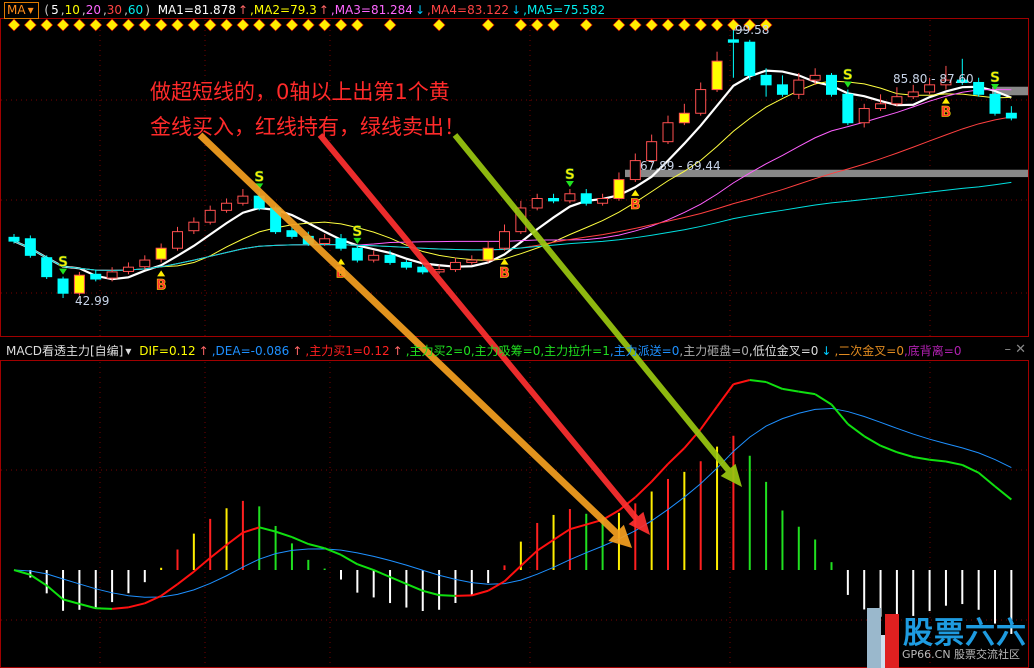  What do you see at coordinates (932, 351) in the screenshot?
I see `macd-value-10: ,底背离=0` at bounding box center [932, 351].